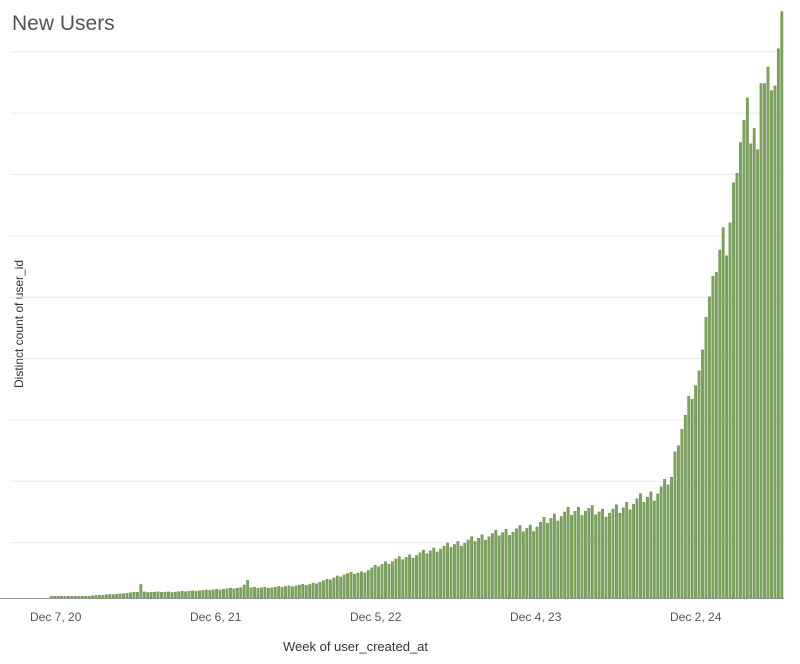  I want to click on x-tick-label: Dec 4, 23, so click(536, 617).